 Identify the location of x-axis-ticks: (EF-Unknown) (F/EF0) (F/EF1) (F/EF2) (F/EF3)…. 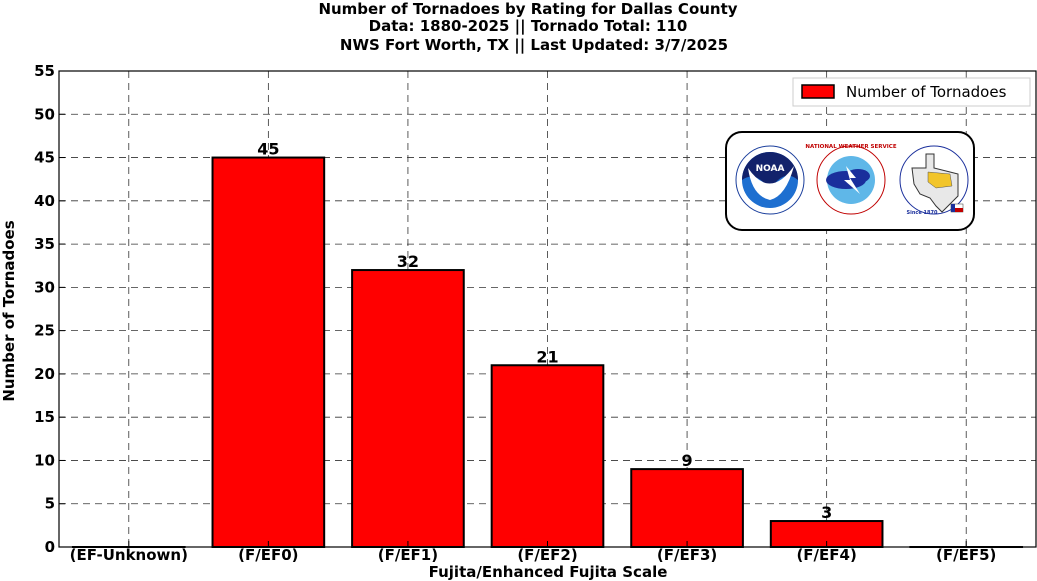
(533, 552).